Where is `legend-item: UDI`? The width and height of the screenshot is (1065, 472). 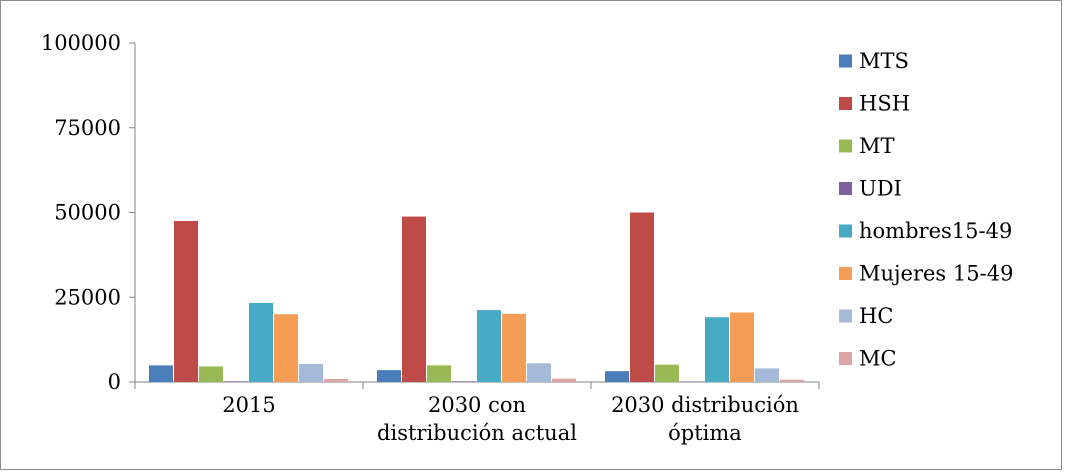
legend-item: UDI is located at coordinates (870, 189).